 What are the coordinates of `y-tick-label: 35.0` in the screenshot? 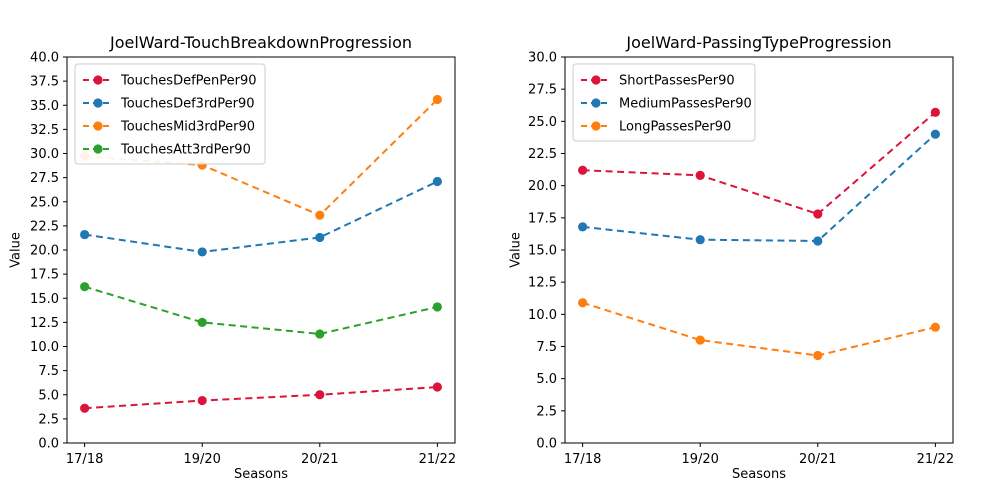 It's located at (44, 106).